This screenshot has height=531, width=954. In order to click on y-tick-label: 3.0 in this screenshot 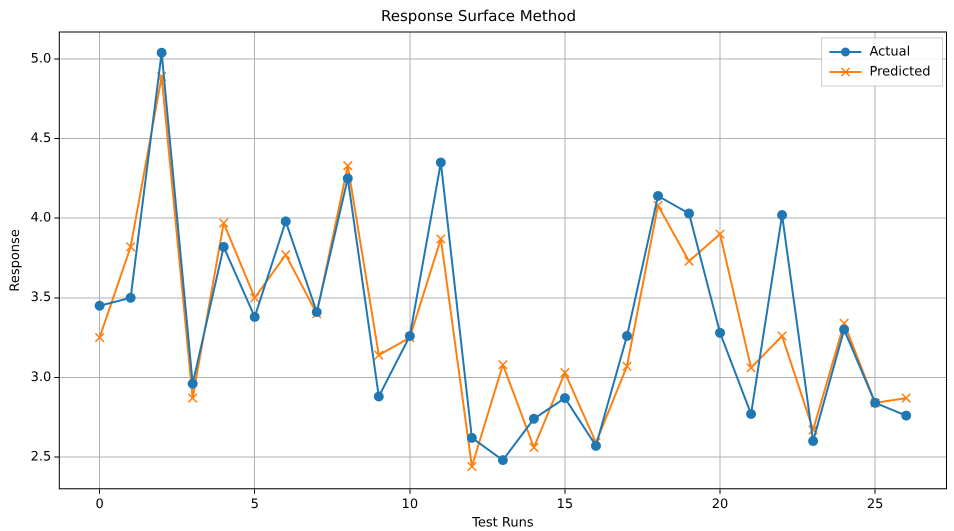, I will do `click(41, 377)`.